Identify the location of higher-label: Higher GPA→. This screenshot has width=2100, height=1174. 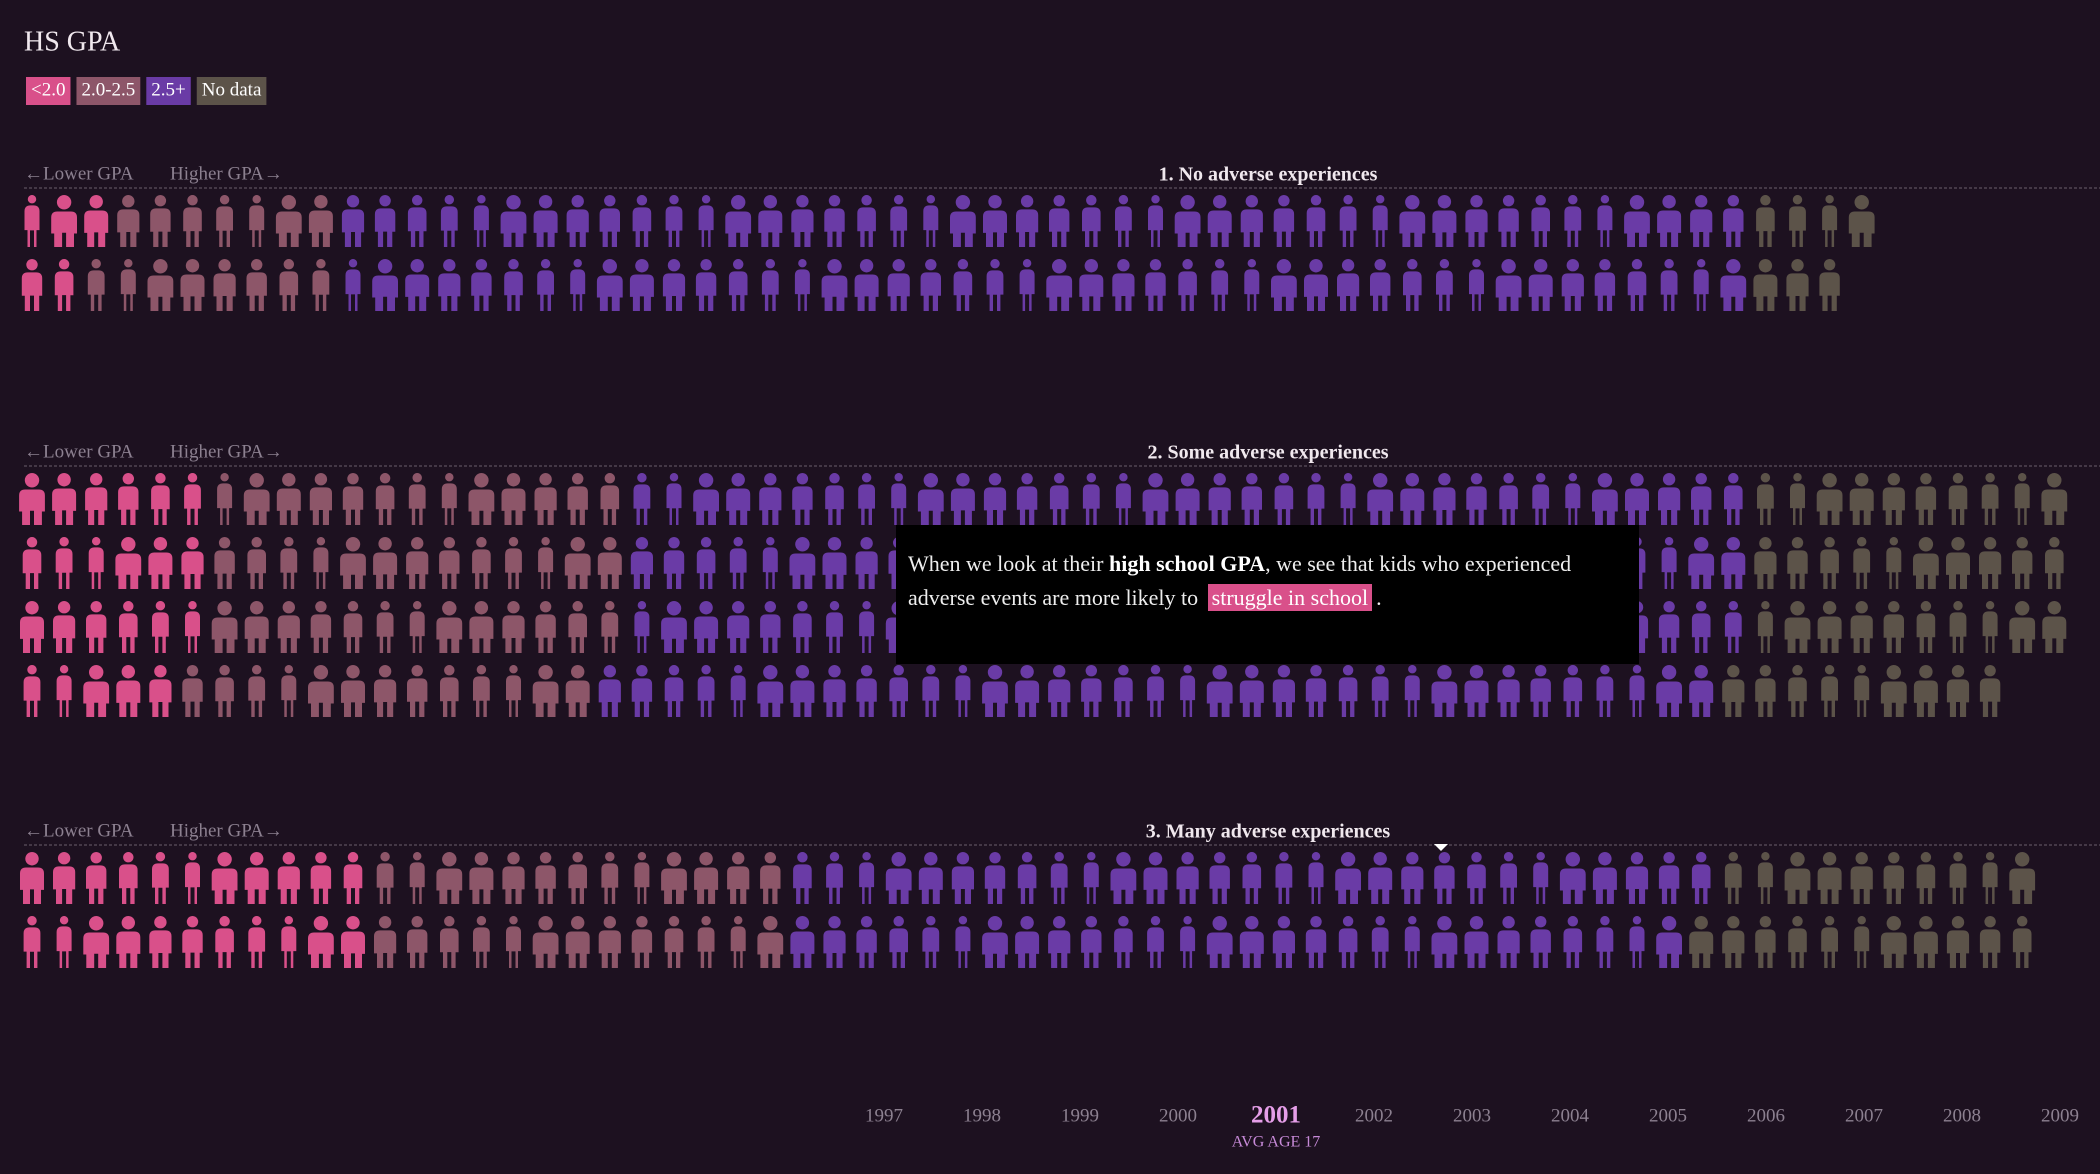
(226, 173).